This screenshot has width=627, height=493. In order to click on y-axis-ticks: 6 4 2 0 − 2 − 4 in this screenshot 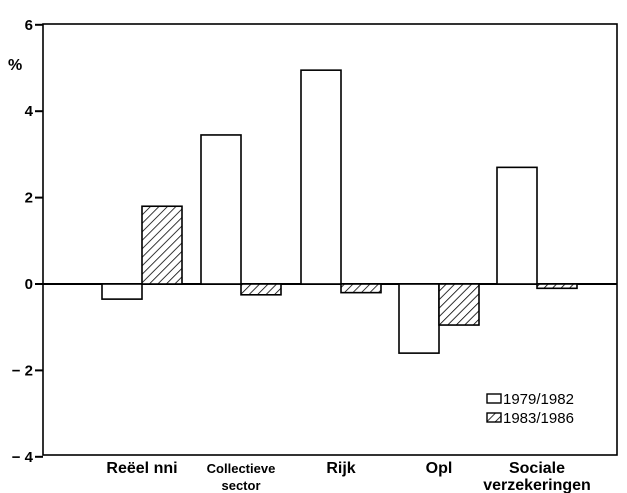, I will do `click(27, 241)`.